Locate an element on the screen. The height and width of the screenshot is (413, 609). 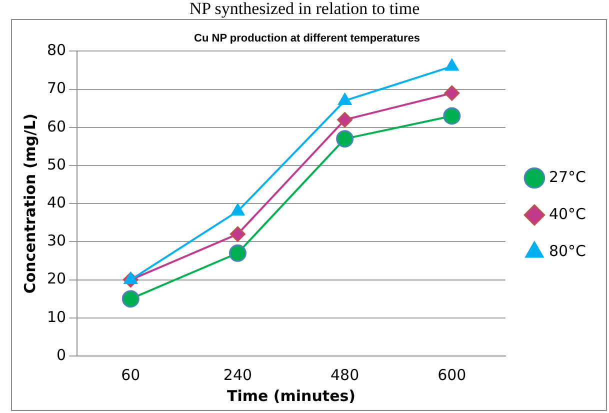
x-tick-label: 240 is located at coordinates (237, 375).